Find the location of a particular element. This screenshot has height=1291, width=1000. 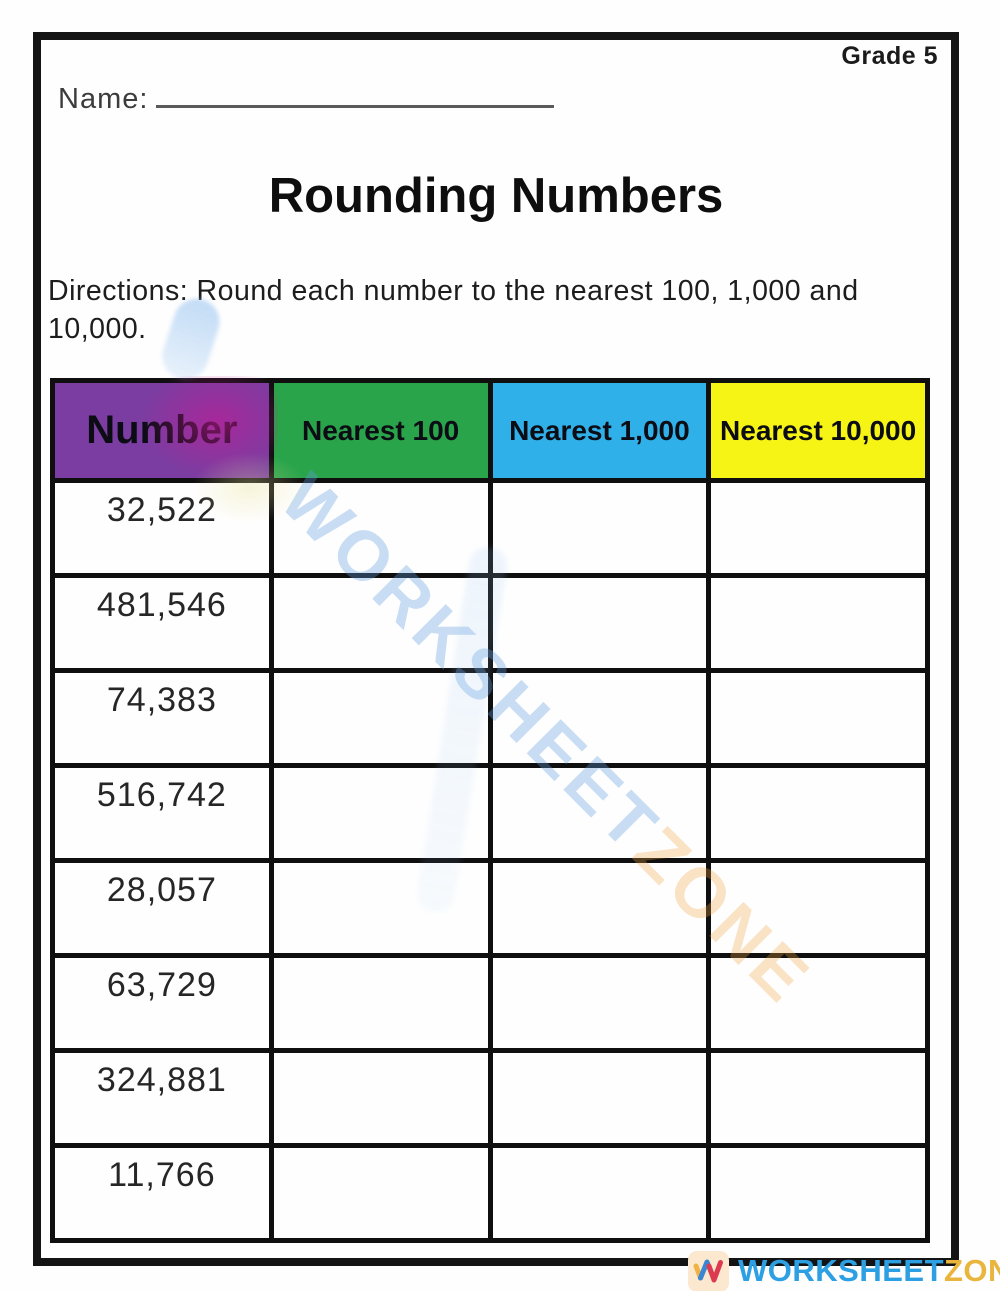

number-cell: 324,881 is located at coordinates (162, 1098).